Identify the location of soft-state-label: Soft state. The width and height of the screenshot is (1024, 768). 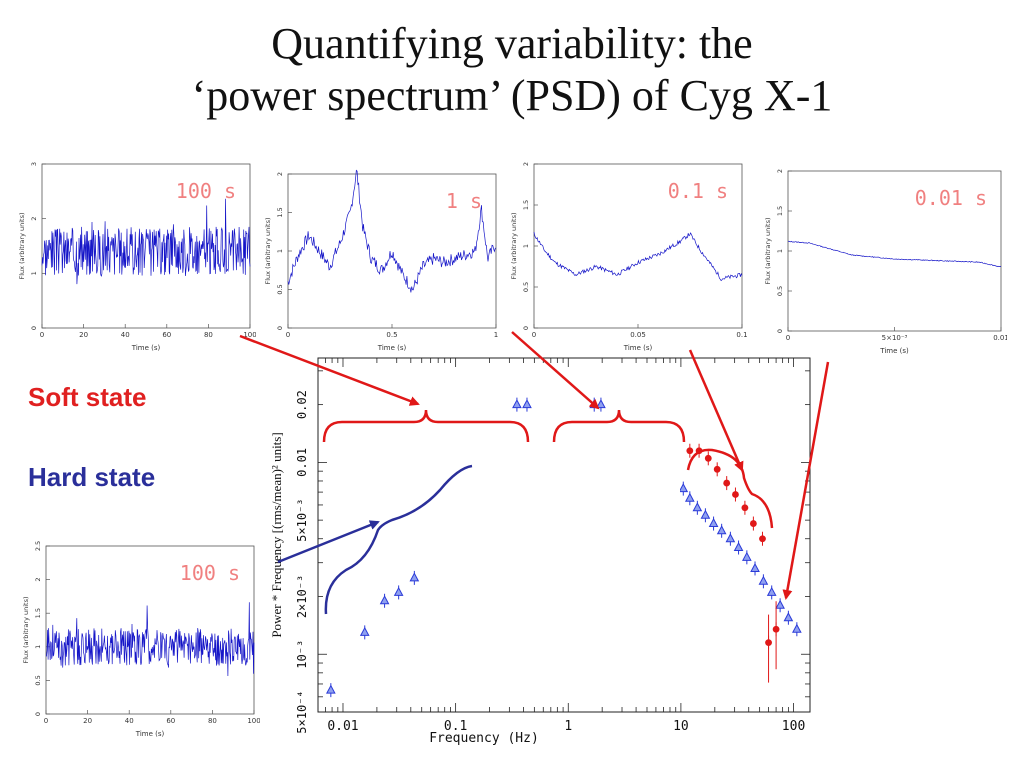
(87, 397).